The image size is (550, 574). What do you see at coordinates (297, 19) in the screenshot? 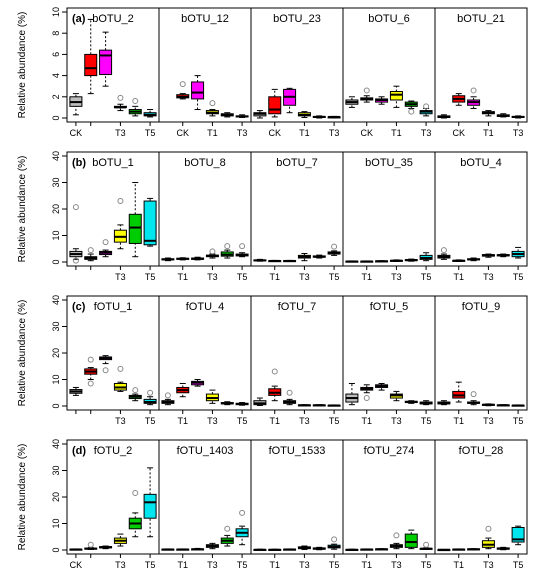
I see `facet-title: bOTU_23` at bounding box center [297, 19].